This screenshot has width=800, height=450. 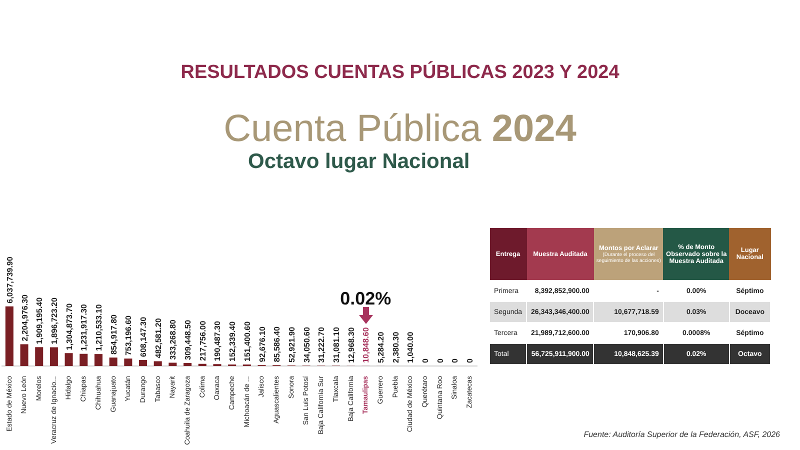 What do you see at coordinates (400, 73) in the screenshot?
I see `chart-title: RESULTADOS CUENTAS PÚBLICAS 2023 Y 2024` at bounding box center [400, 73].